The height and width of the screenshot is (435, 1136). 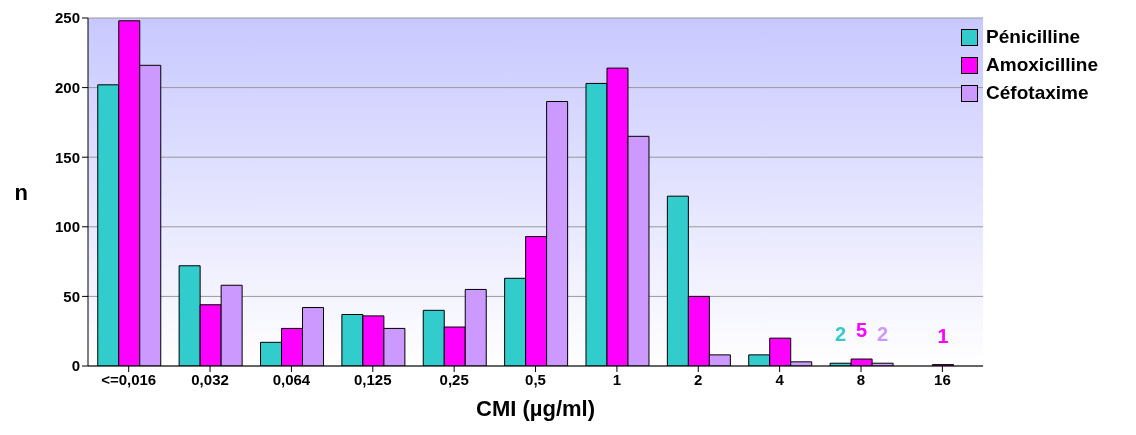 What do you see at coordinates (373, 379) in the screenshot?
I see `x-tick-label: 0,125` at bounding box center [373, 379].